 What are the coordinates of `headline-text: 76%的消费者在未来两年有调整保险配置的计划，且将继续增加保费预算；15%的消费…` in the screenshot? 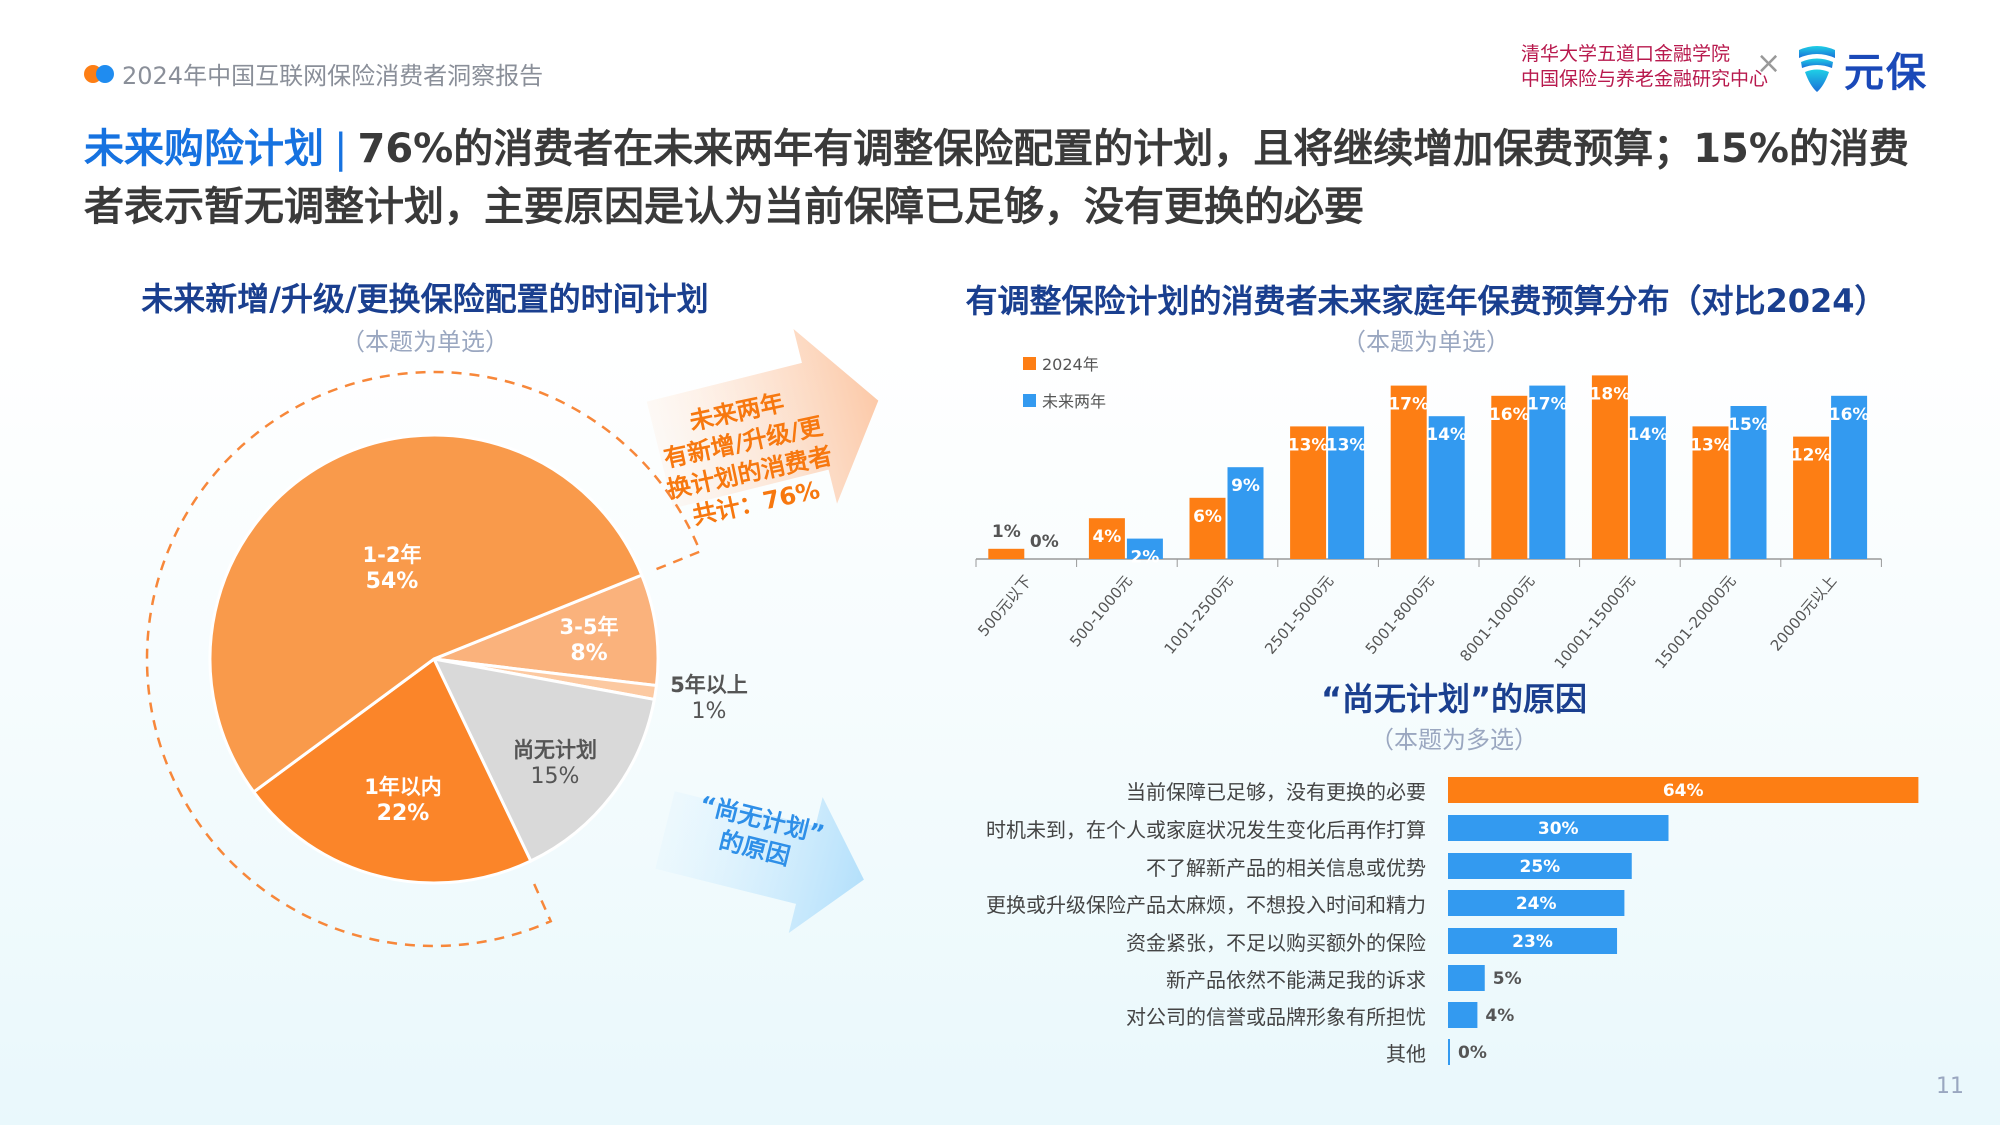 It's located at (996, 178).